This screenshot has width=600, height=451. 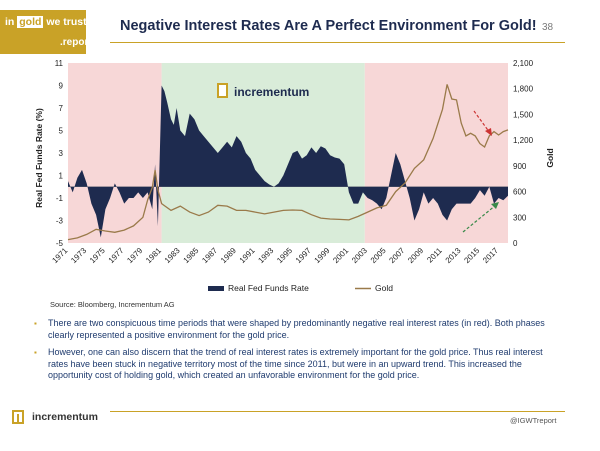 I want to click on left-tick-label: 7, so click(x=61, y=108).